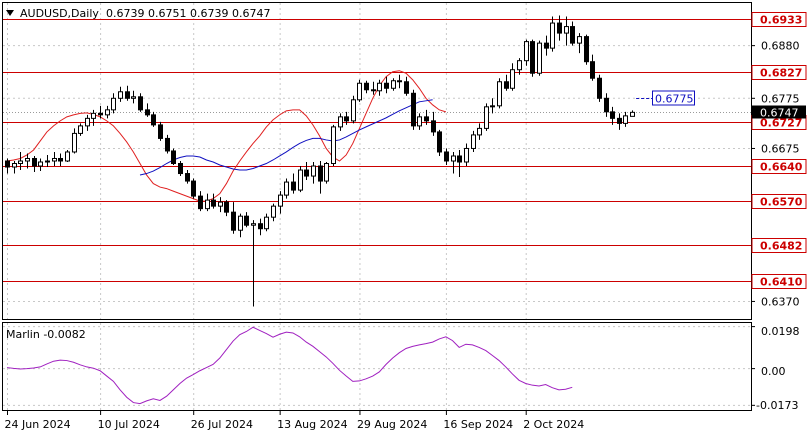  I want to click on collapse-triangle-icon, so click(10, 13).